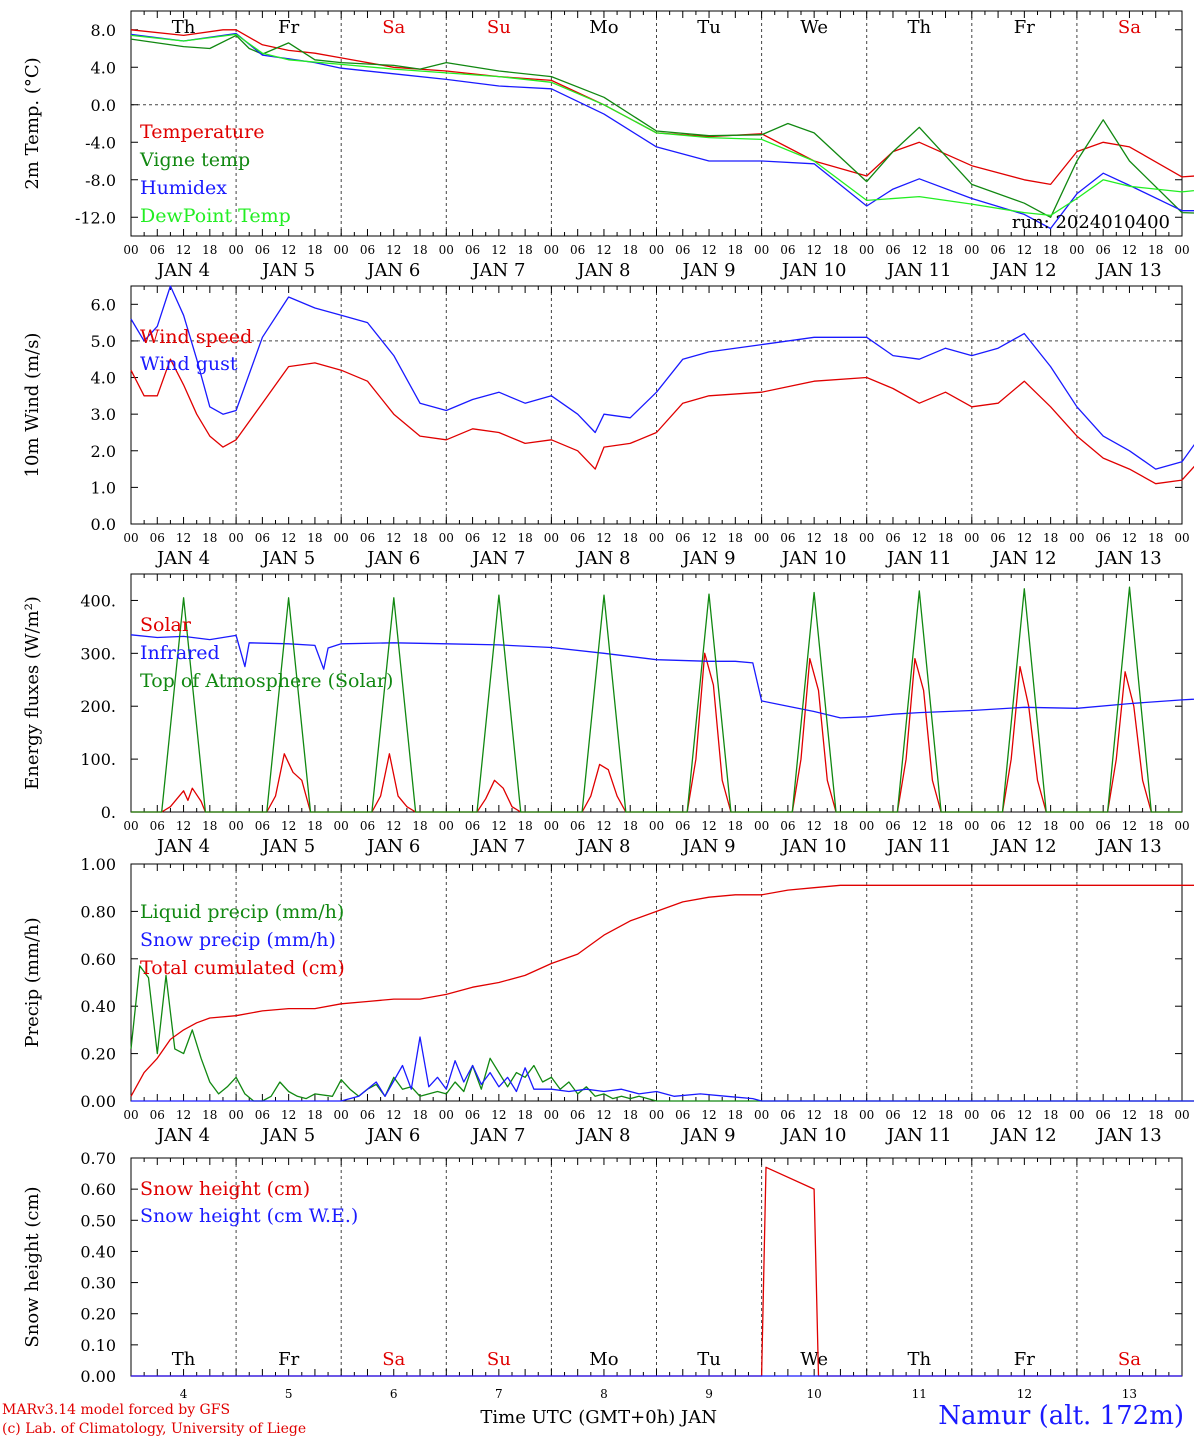 This screenshot has width=1194, height=1440. Describe the element at coordinates (709, 1394) in the screenshot. I see `day-number-label: 9` at that location.